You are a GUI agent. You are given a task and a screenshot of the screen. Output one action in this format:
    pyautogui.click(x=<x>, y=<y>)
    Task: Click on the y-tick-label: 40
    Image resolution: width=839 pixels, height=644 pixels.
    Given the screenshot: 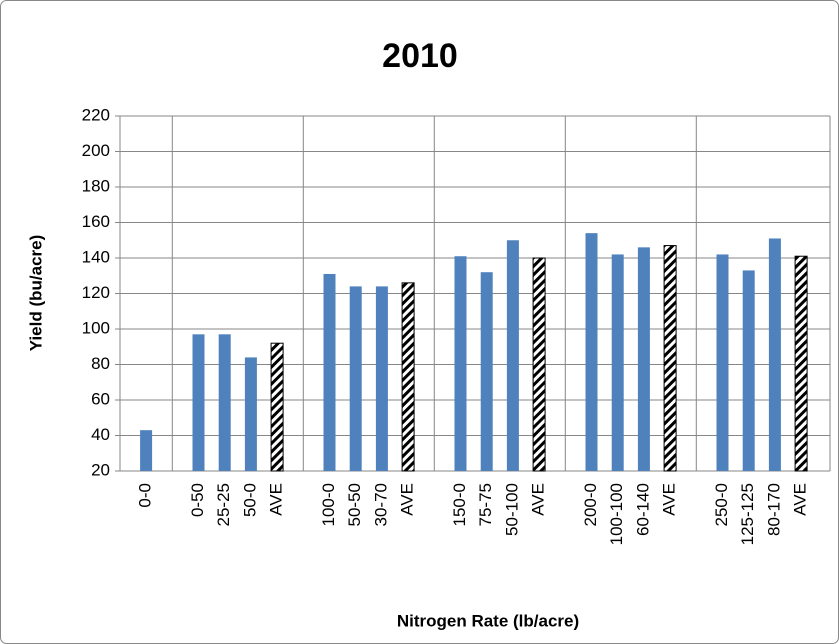 What is the action you would take?
    pyautogui.click(x=100, y=434)
    